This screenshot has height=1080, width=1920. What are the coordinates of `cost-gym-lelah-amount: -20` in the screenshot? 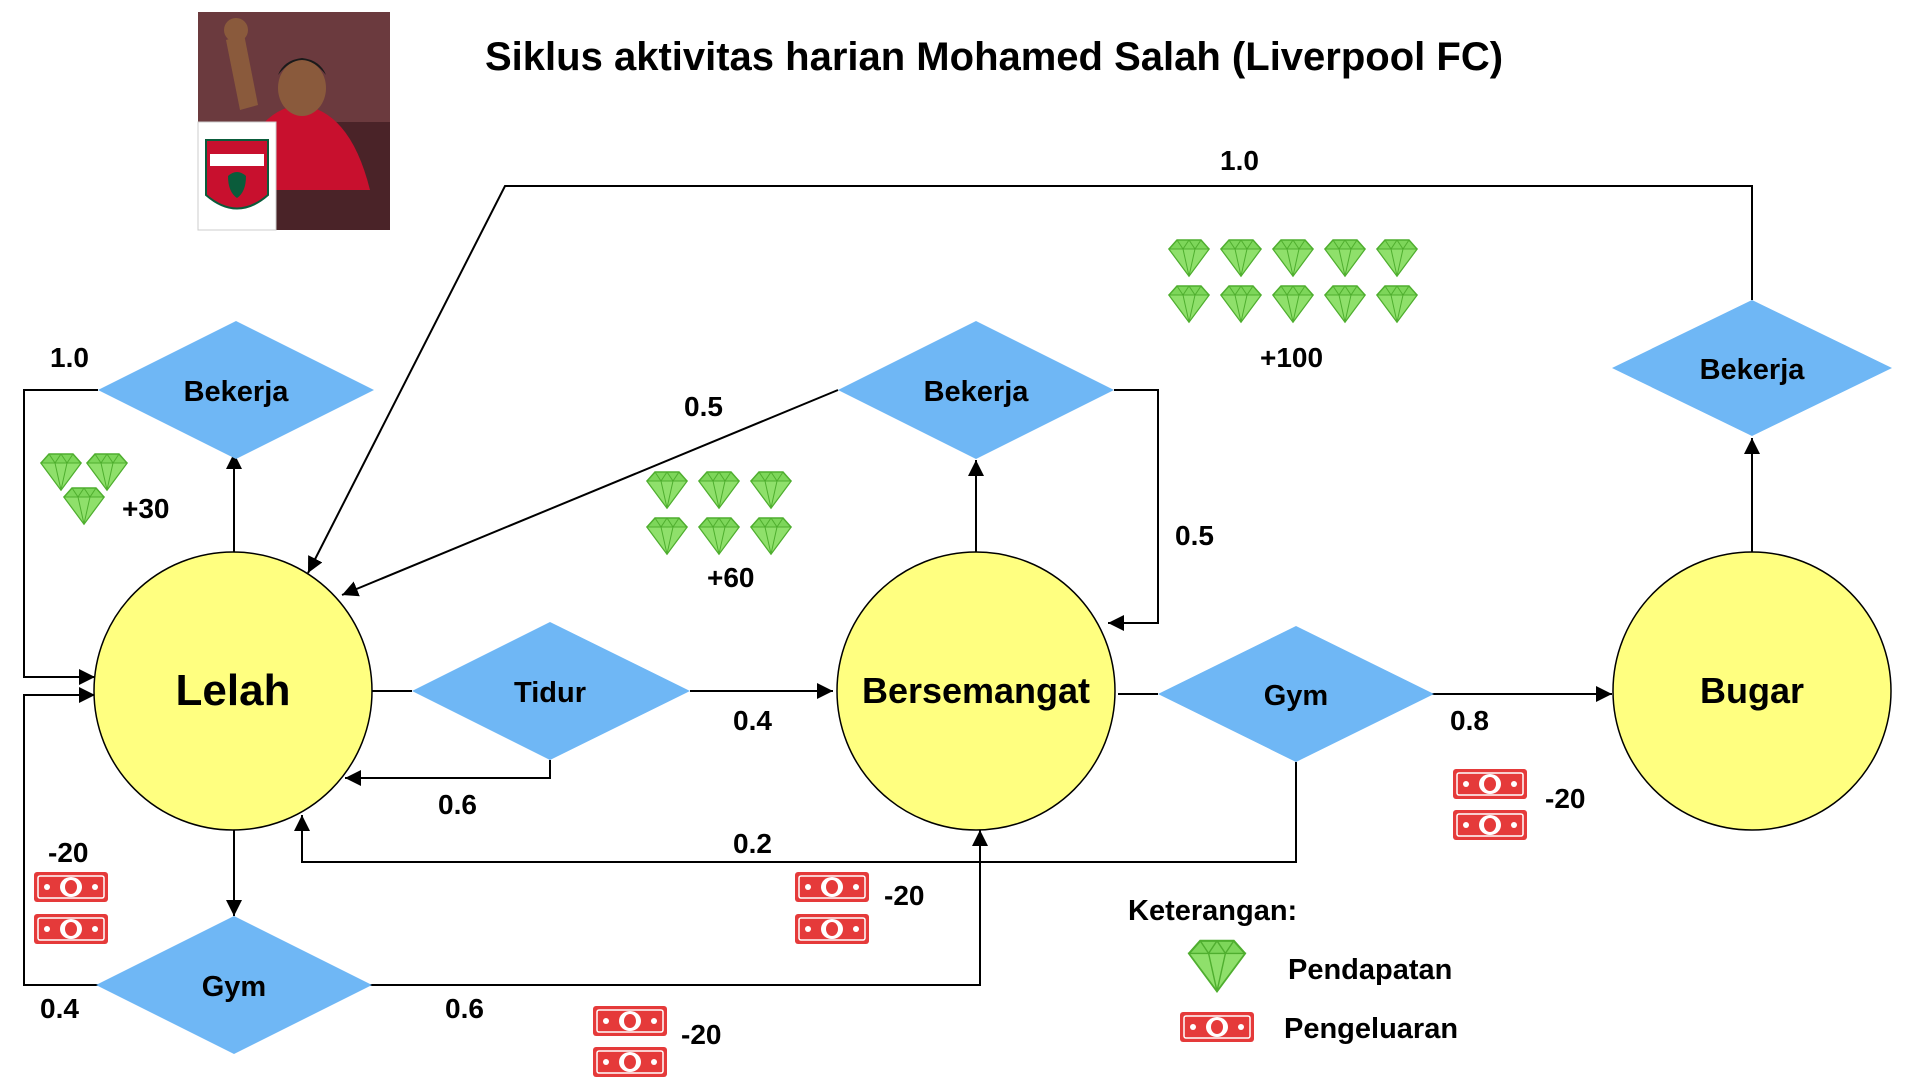 It's located at (68, 852).